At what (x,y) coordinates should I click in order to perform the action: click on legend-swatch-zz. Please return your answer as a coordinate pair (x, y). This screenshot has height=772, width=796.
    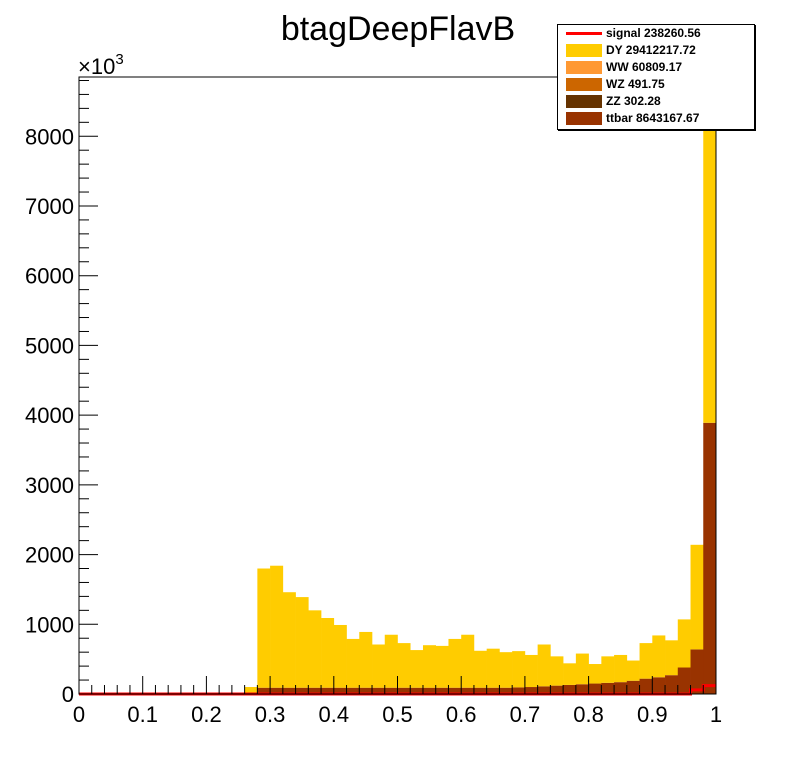
    Looking at the image, I should click on (584, 101).